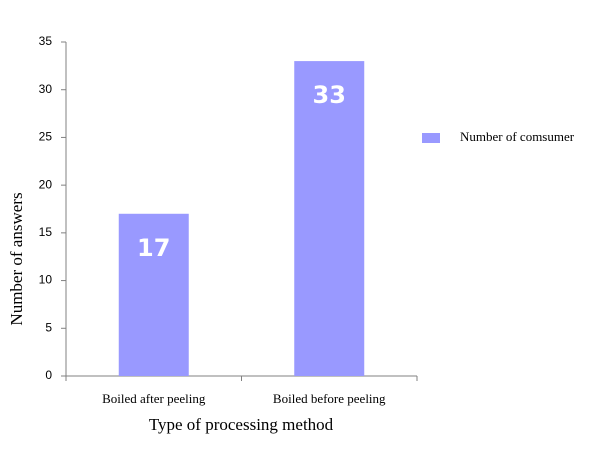  Describe the element at coordinates (153, 248) in the screenshot. I see `data-label: 17` at that location.